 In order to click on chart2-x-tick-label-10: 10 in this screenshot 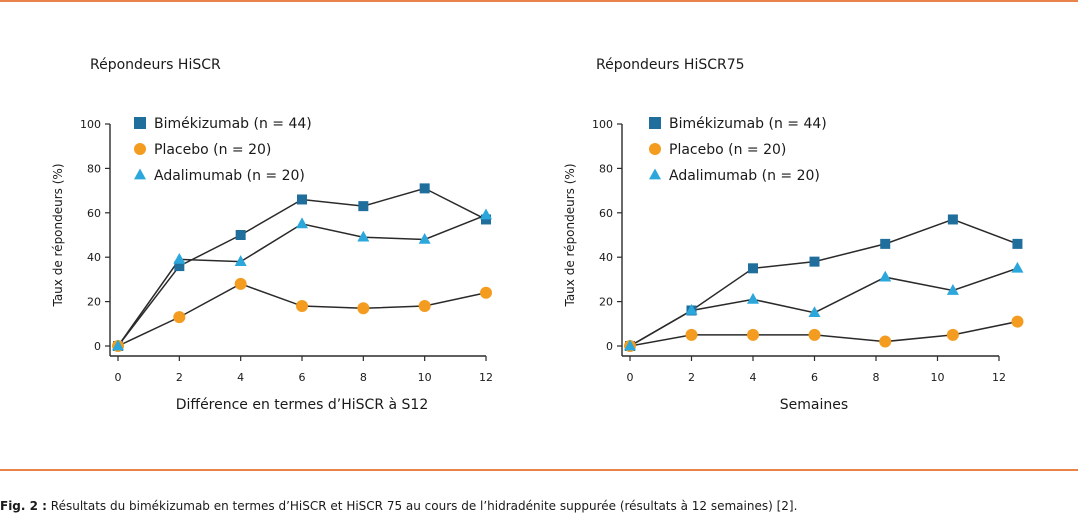, I will do `click(938, 377)`.